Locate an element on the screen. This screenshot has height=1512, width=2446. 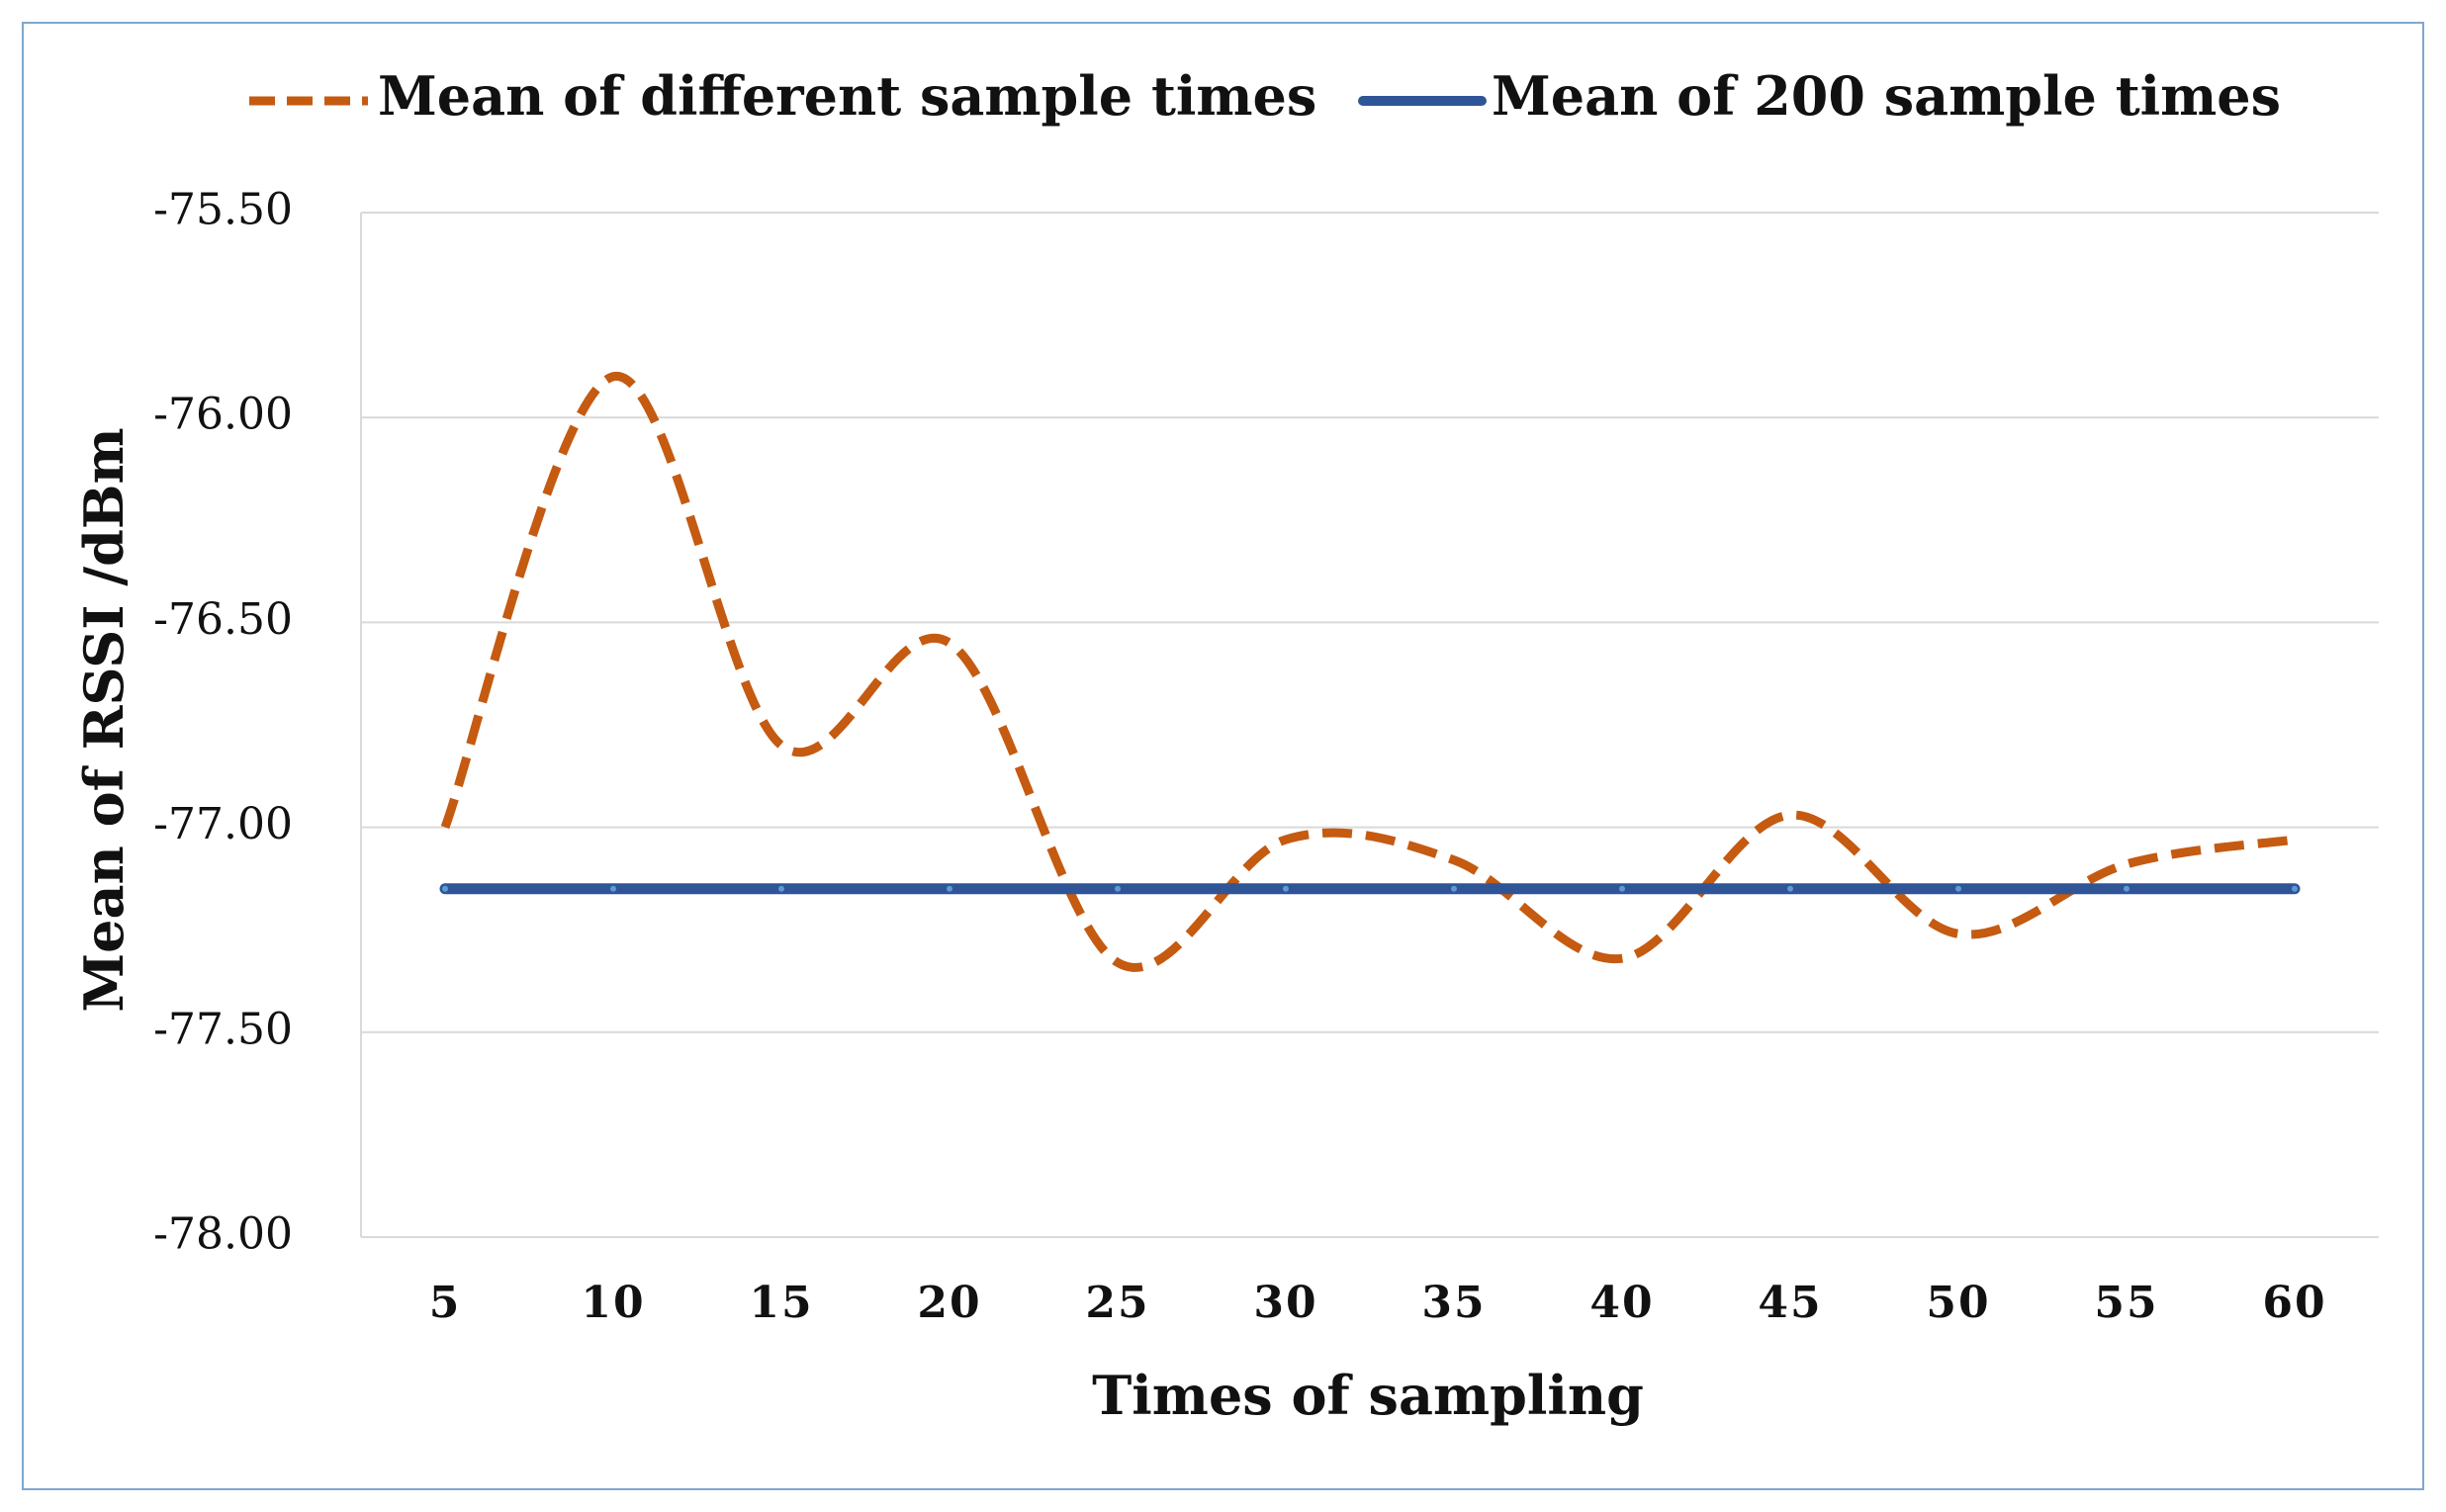
x-tick-label: 20 is located at coordinates (949, 1303).